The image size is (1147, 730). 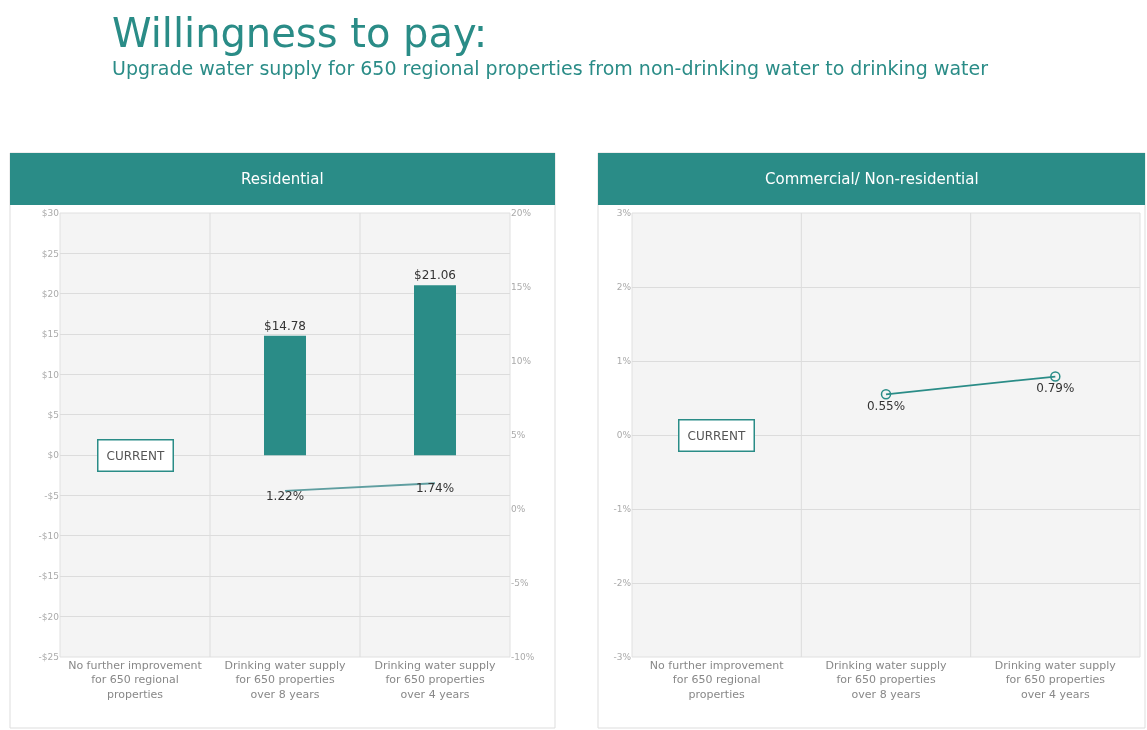 I want to click on y-tick-label: -1%, so click(x=622, y=509).